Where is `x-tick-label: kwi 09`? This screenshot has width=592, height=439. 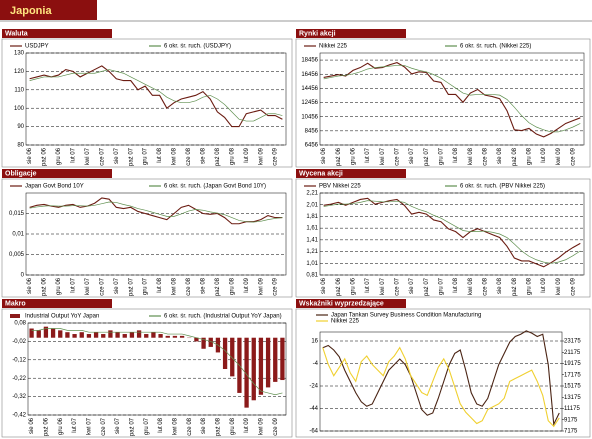 x-tick-label: kwi 09 is located at coordinates (261, 156).